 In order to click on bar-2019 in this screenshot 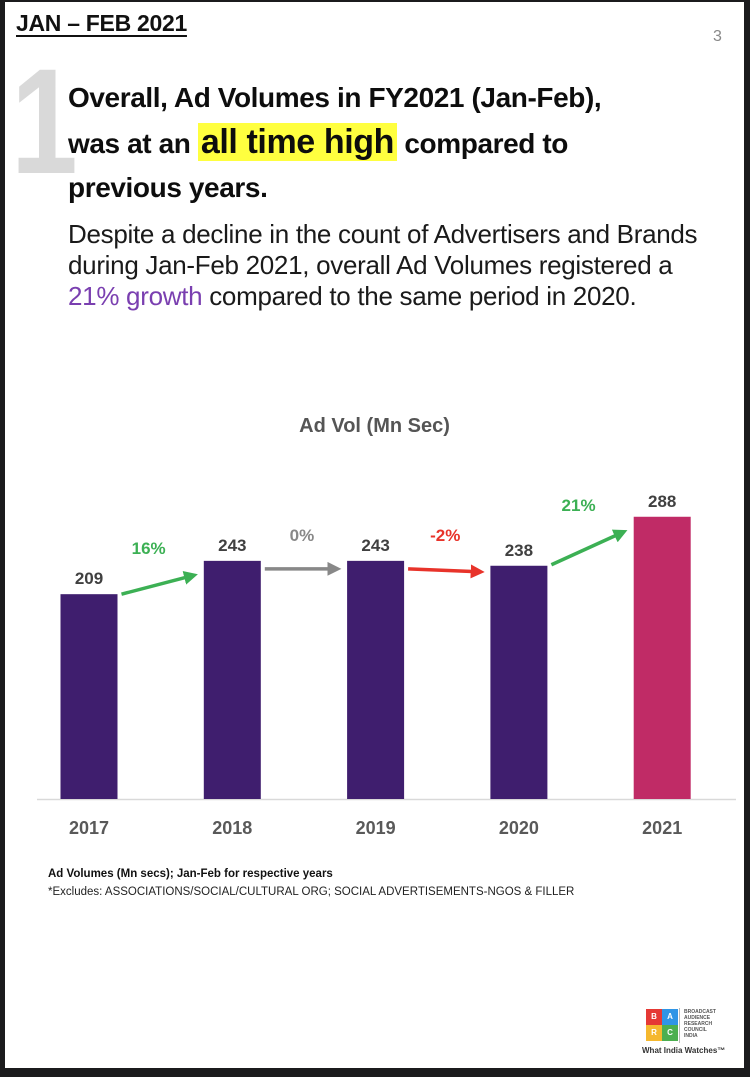, I will do `click(376, 679)`.